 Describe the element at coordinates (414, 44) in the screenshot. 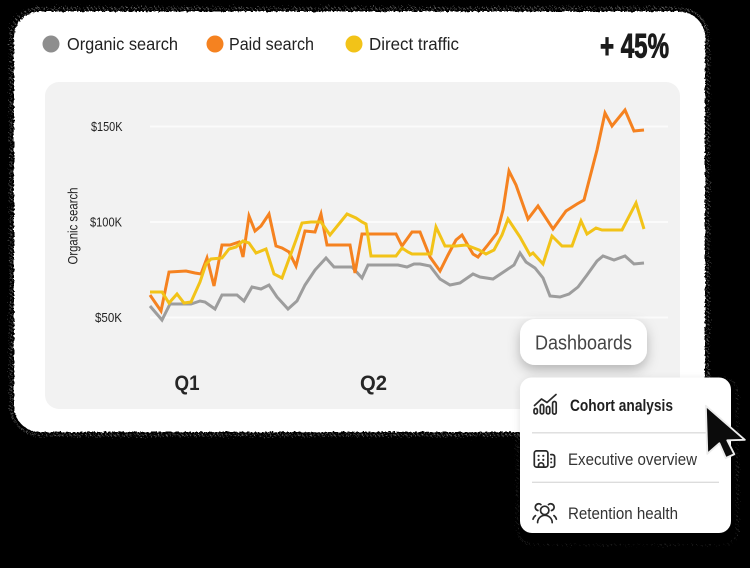

I see `svg-text: Direct traffic` at that location.